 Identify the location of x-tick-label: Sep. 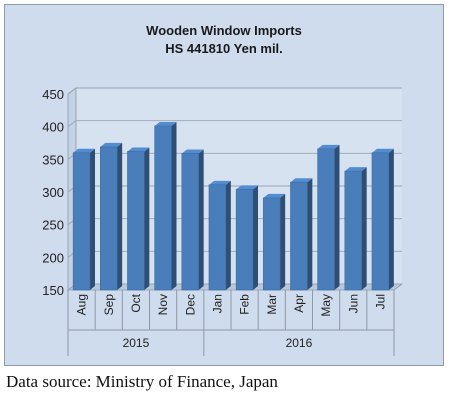
(109, 305).